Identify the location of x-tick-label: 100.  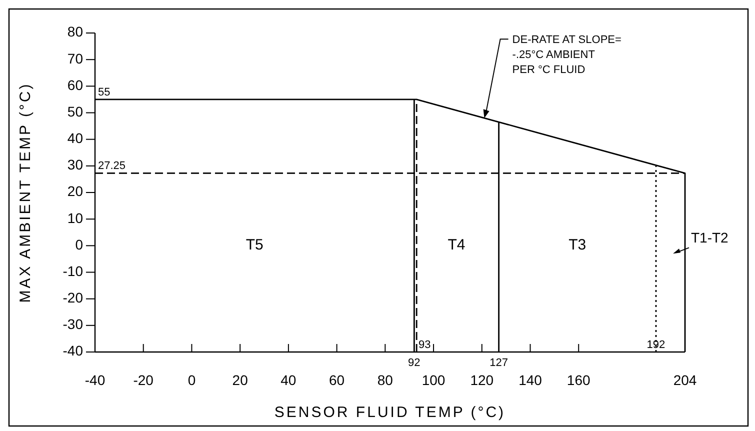
(434, 380).